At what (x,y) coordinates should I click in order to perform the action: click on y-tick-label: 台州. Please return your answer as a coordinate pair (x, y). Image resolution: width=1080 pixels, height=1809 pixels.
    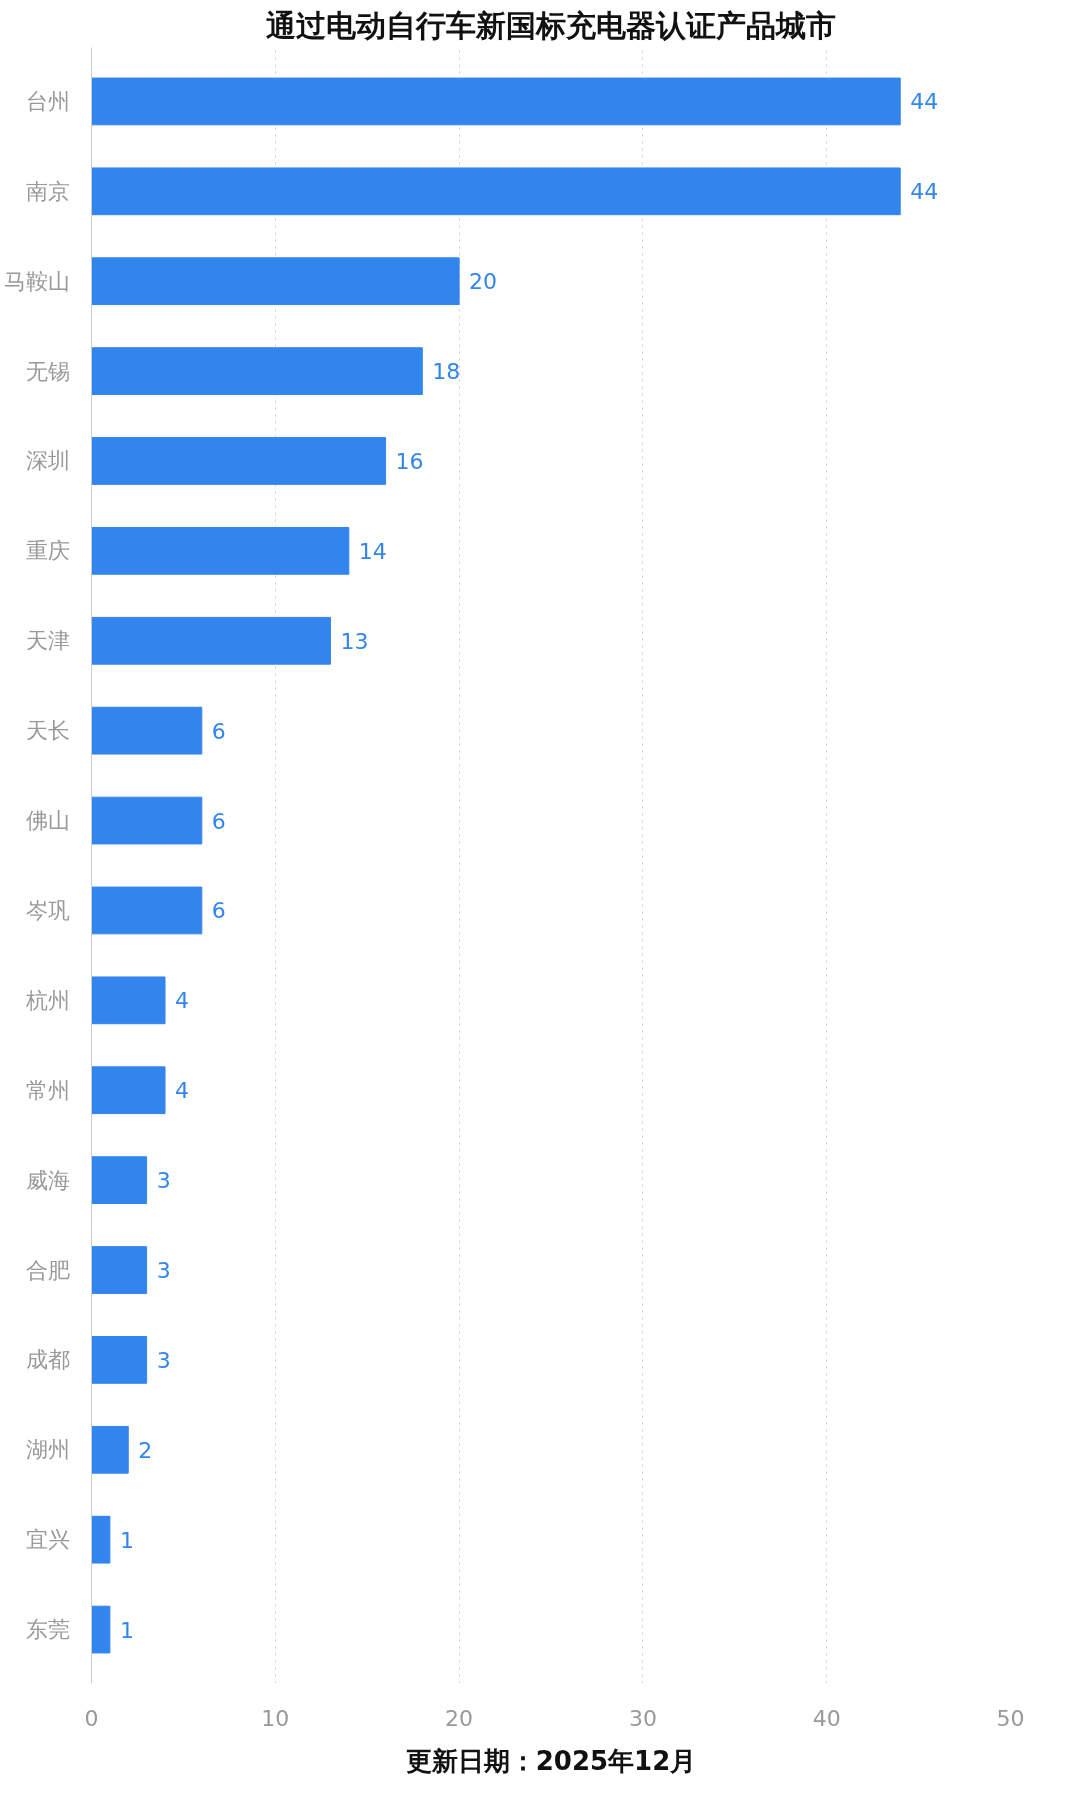
    Looking at the image, I should click on (47, 101).